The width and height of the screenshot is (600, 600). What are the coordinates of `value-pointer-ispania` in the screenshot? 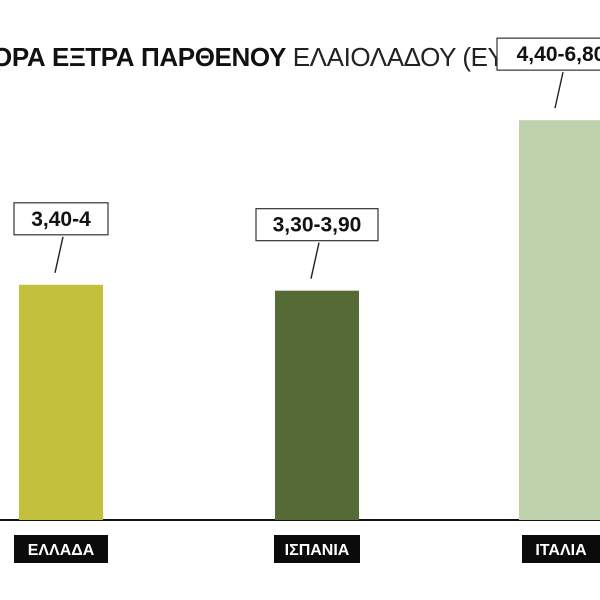 It's located at (315, 260).